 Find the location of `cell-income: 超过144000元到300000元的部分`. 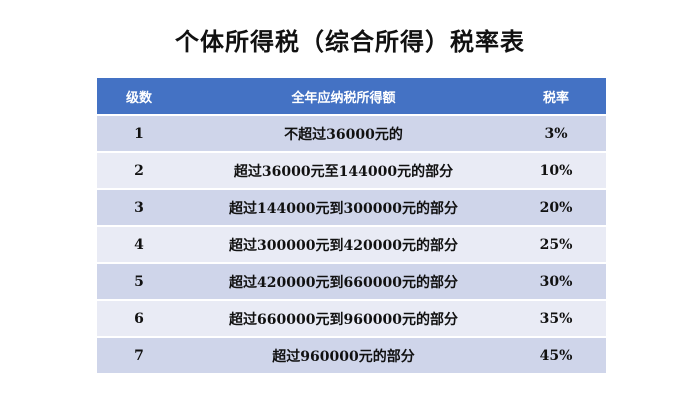

cell-income: 超过144000元到300000元的部分 is located at coordinates (343, 208).